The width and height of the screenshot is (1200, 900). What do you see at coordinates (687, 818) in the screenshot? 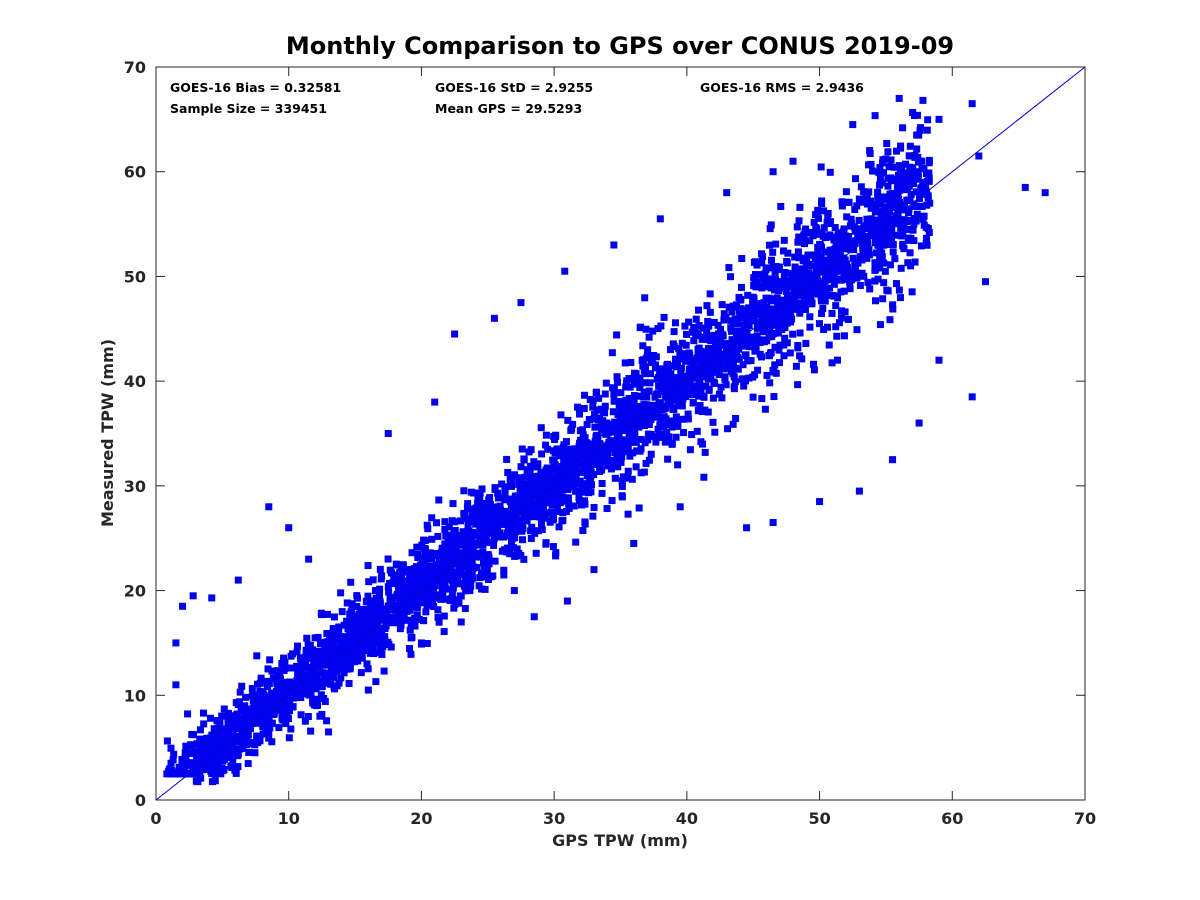
I see `x-tick-label: 40` at bounding box center [687, 818].